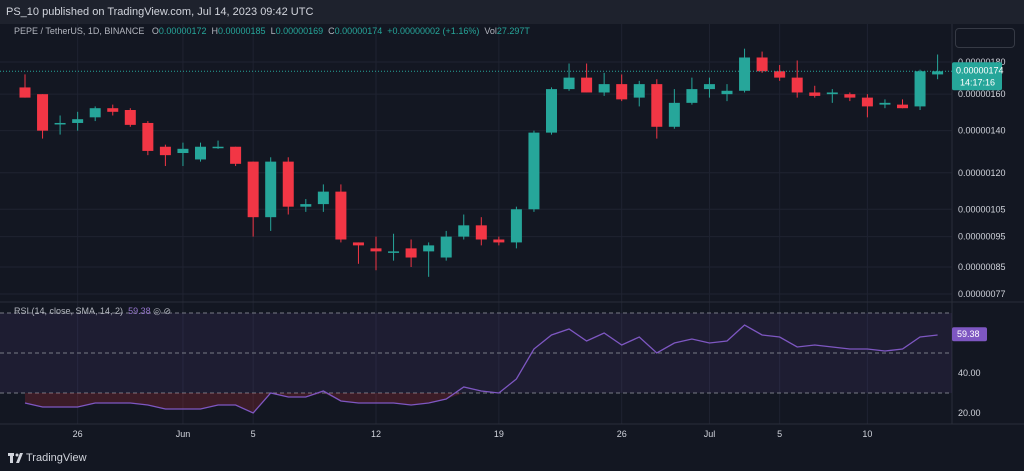 This screenshot has width=1024, height=471. Describe the element at coordinates (980, 70) in the screenshot. I see `last-price-tag-value: 0.00000174` at that location.